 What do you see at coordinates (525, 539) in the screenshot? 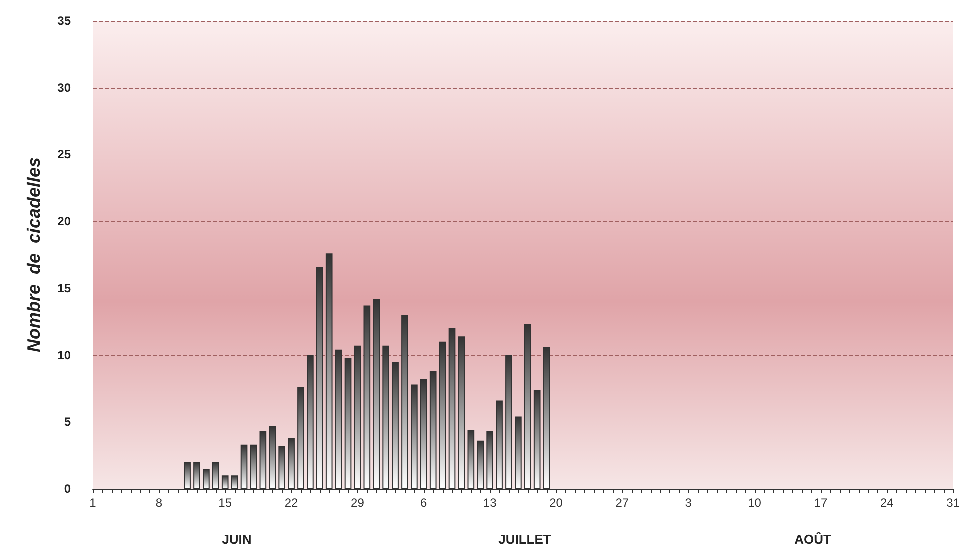
I see `text: JUILLET` at bounding box center [525, 539].